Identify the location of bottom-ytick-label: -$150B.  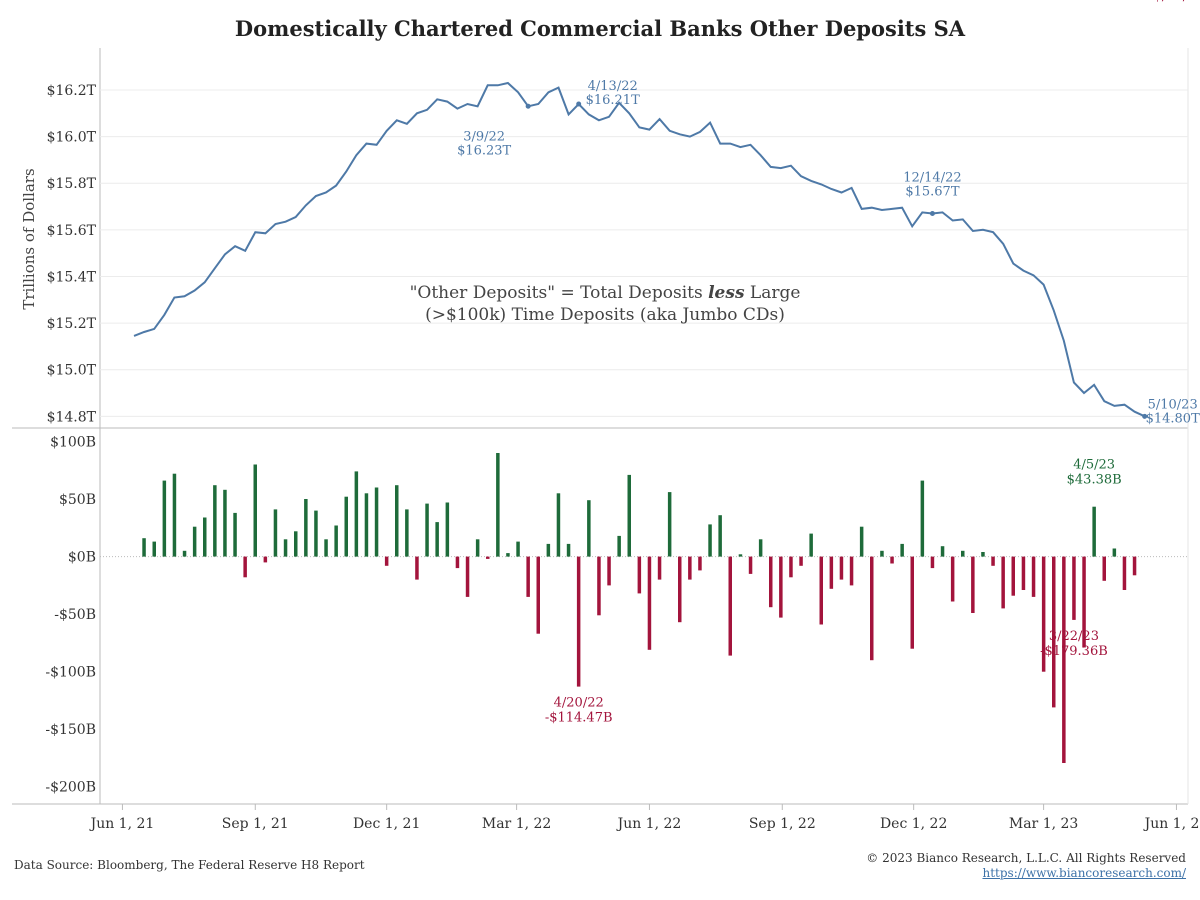
(70, 730).